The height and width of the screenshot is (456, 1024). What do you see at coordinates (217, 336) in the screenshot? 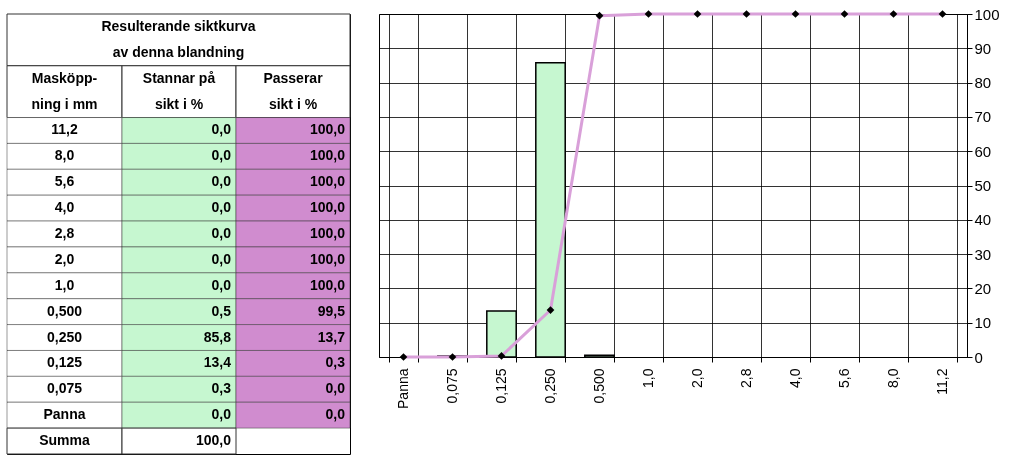
I see `text: 85,8` at bounding box center [217, 336].